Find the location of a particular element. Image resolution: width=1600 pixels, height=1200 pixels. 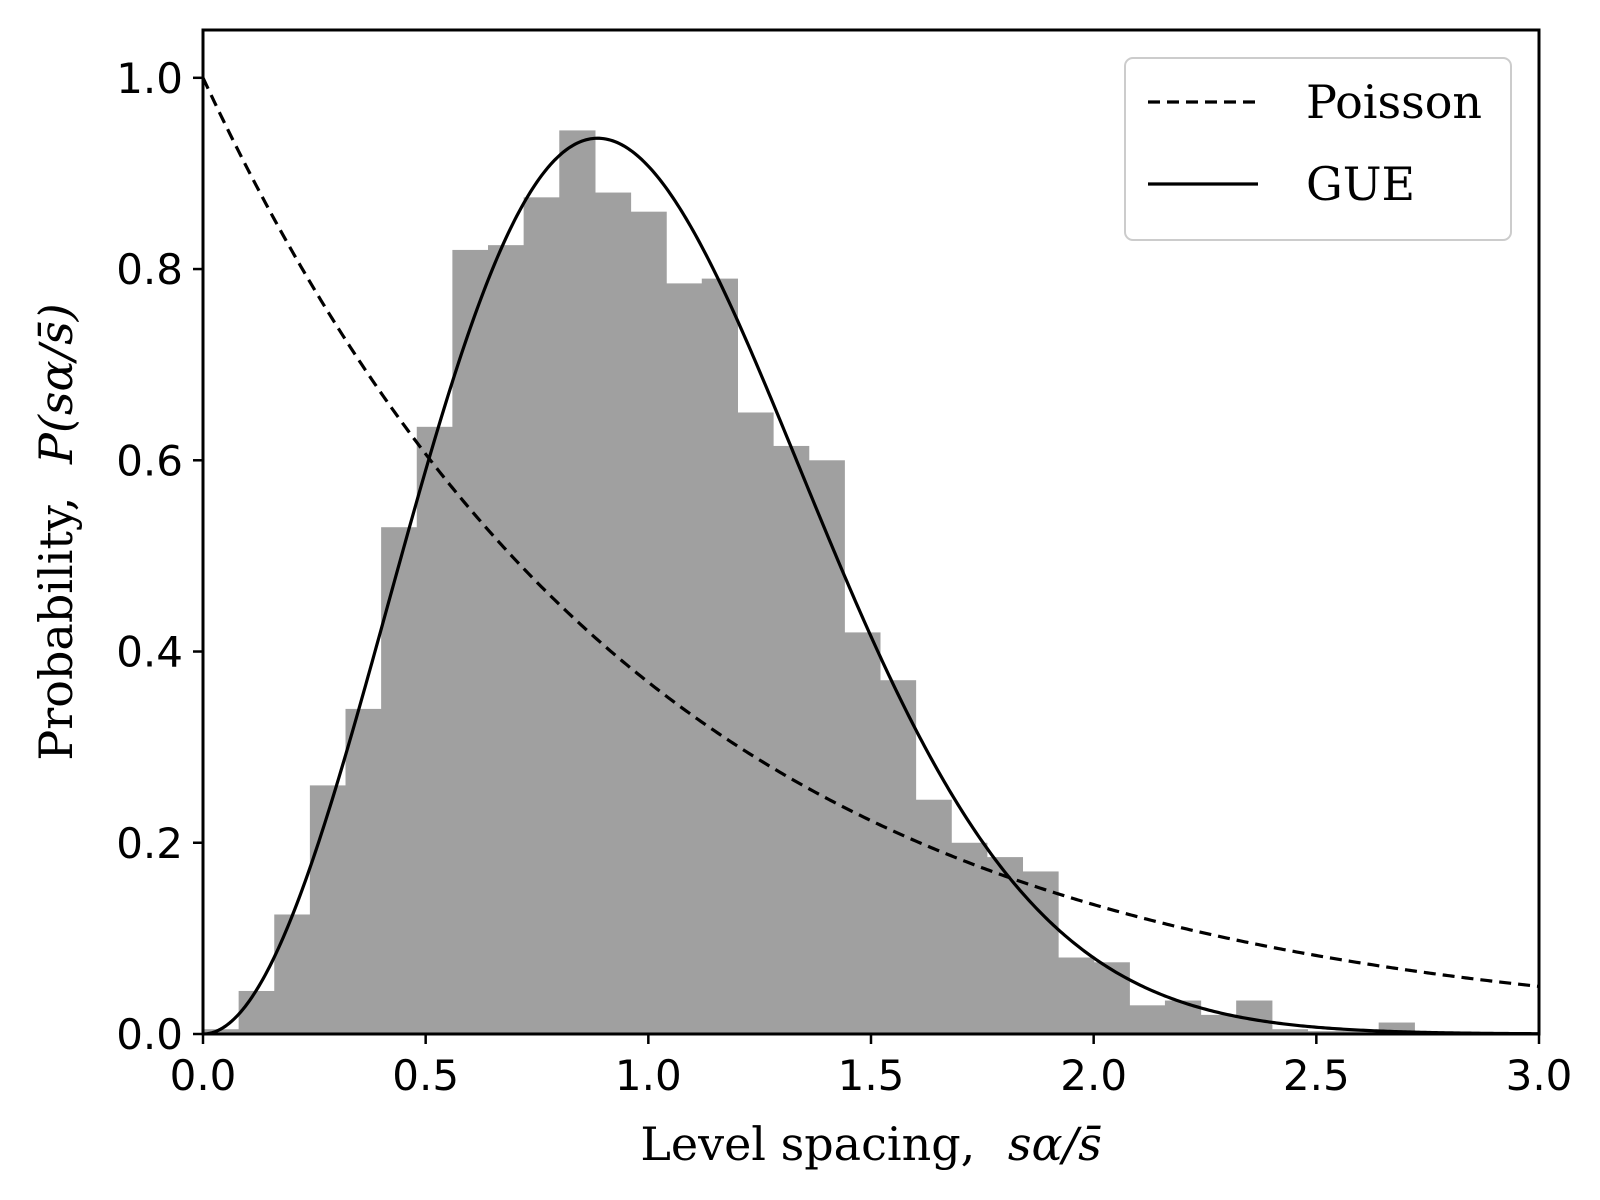

y-axis-label-prefix: Probability, is located at coordinates (56, 629).